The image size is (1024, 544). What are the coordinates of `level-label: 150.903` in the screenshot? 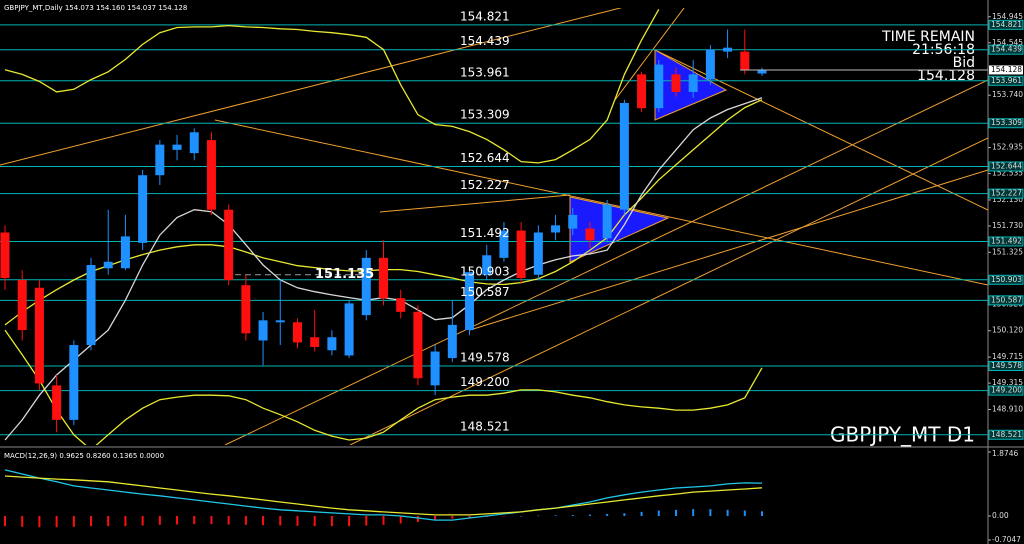 It's located at (485, 271).